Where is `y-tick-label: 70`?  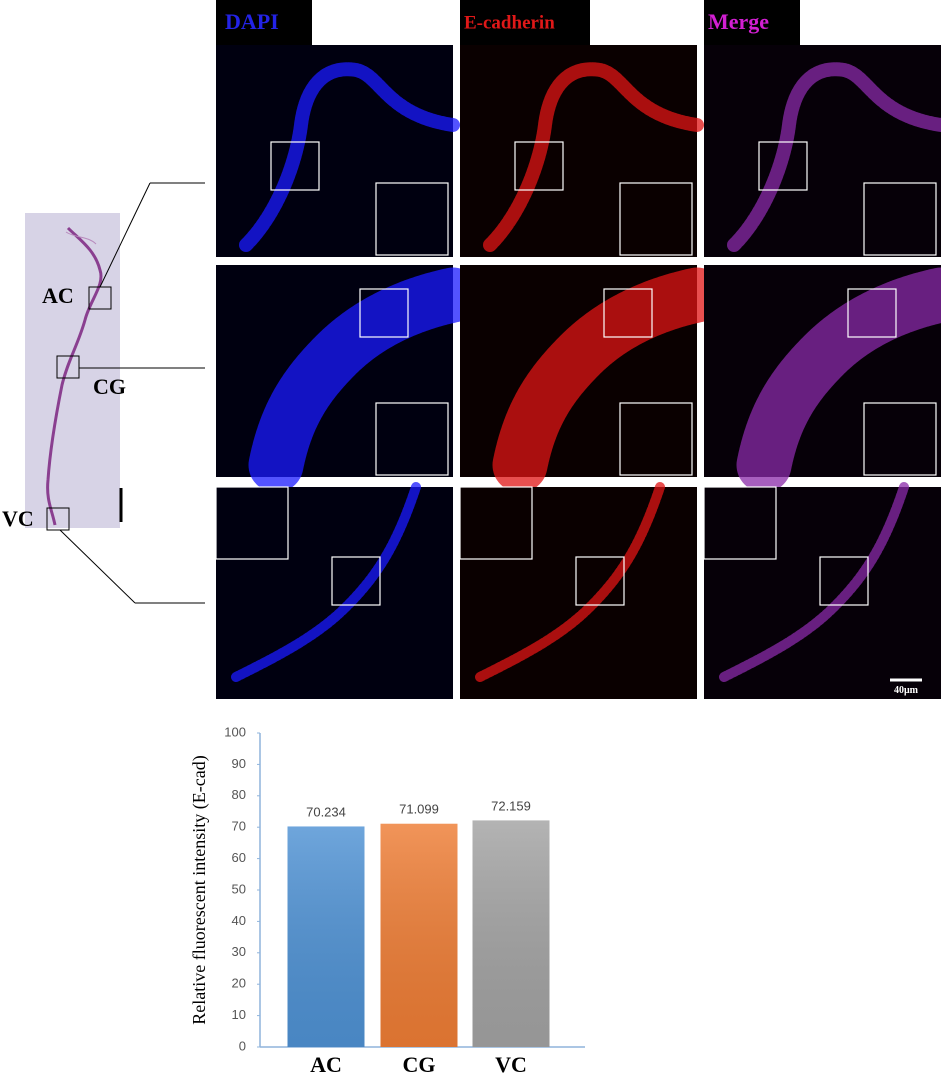 y-tick-label: 70 is located at coordinates (239, 826).